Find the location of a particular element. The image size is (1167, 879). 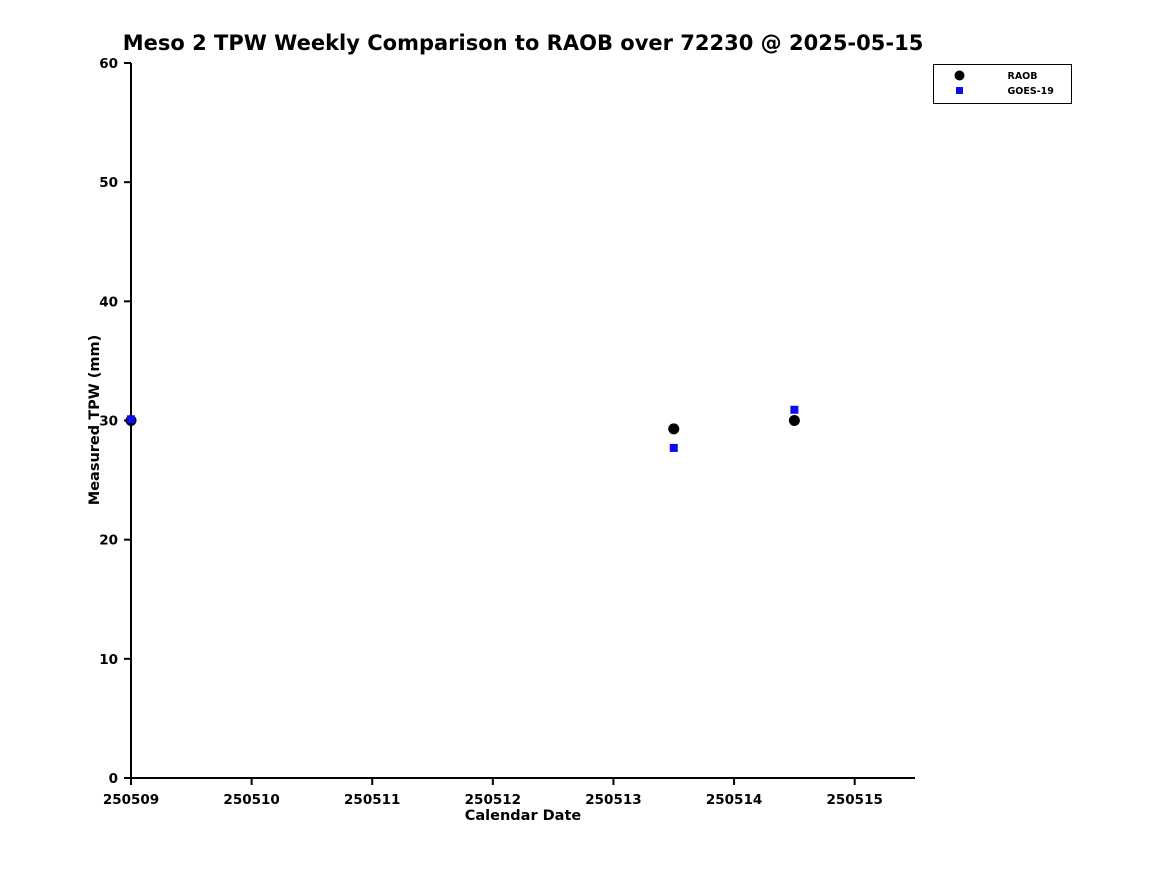

y-axis-label: Measured TPW (mm) is located at coordinates (95, 420).